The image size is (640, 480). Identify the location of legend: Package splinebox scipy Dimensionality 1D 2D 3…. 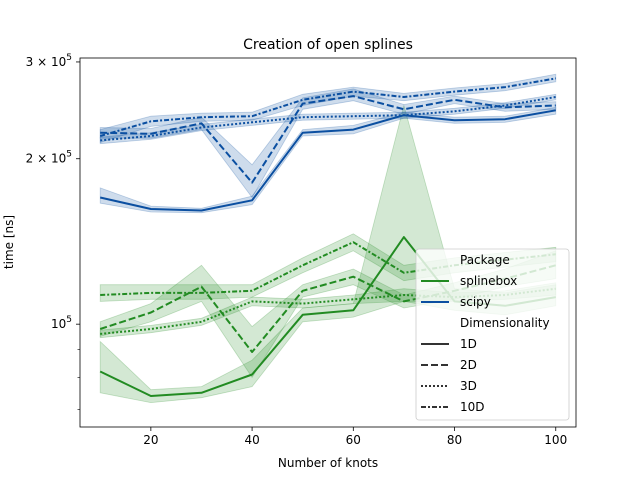
(492, 334).